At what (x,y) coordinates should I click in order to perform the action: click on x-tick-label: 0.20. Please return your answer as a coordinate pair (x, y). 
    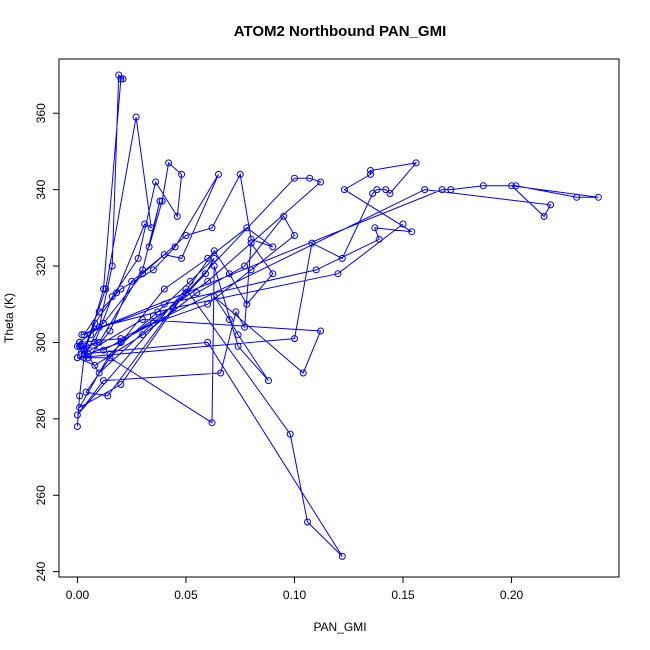
    Looking at the image, I should click on (512, 595).